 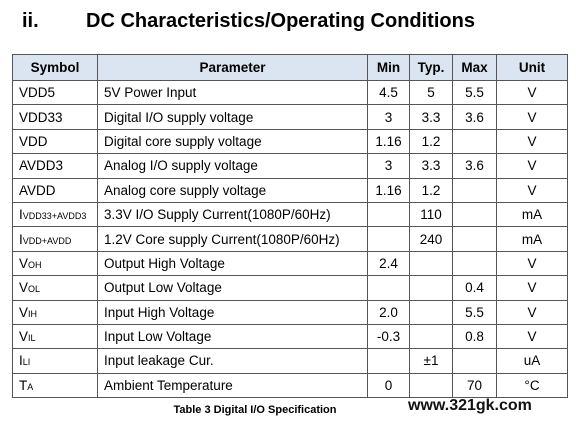 What do you see at coordinates (47, 240) in the screenshot?
I see `symbol-subscript: VDD+AVDD` at bounding box center [47, 240].